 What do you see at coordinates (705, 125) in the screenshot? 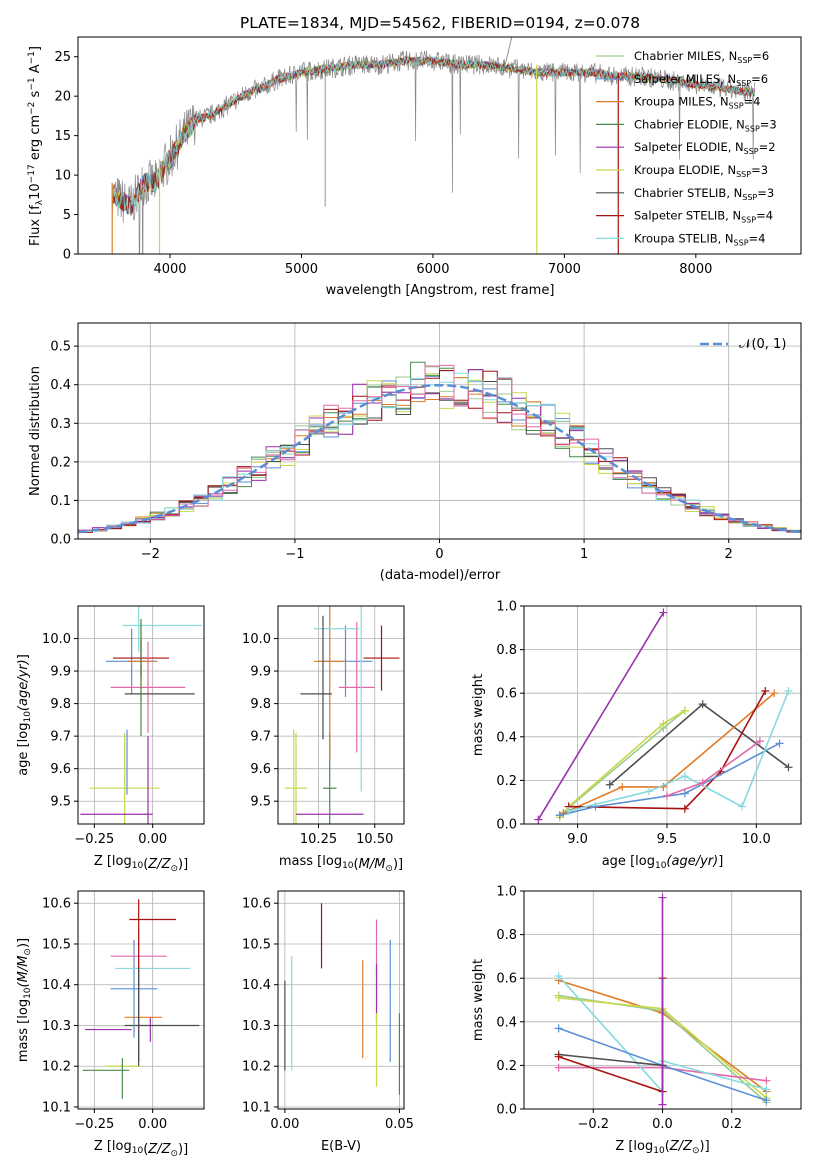
I see `legend-label: Chabrier ELODIE, NSSP=3` at bounding box center [705, 125].